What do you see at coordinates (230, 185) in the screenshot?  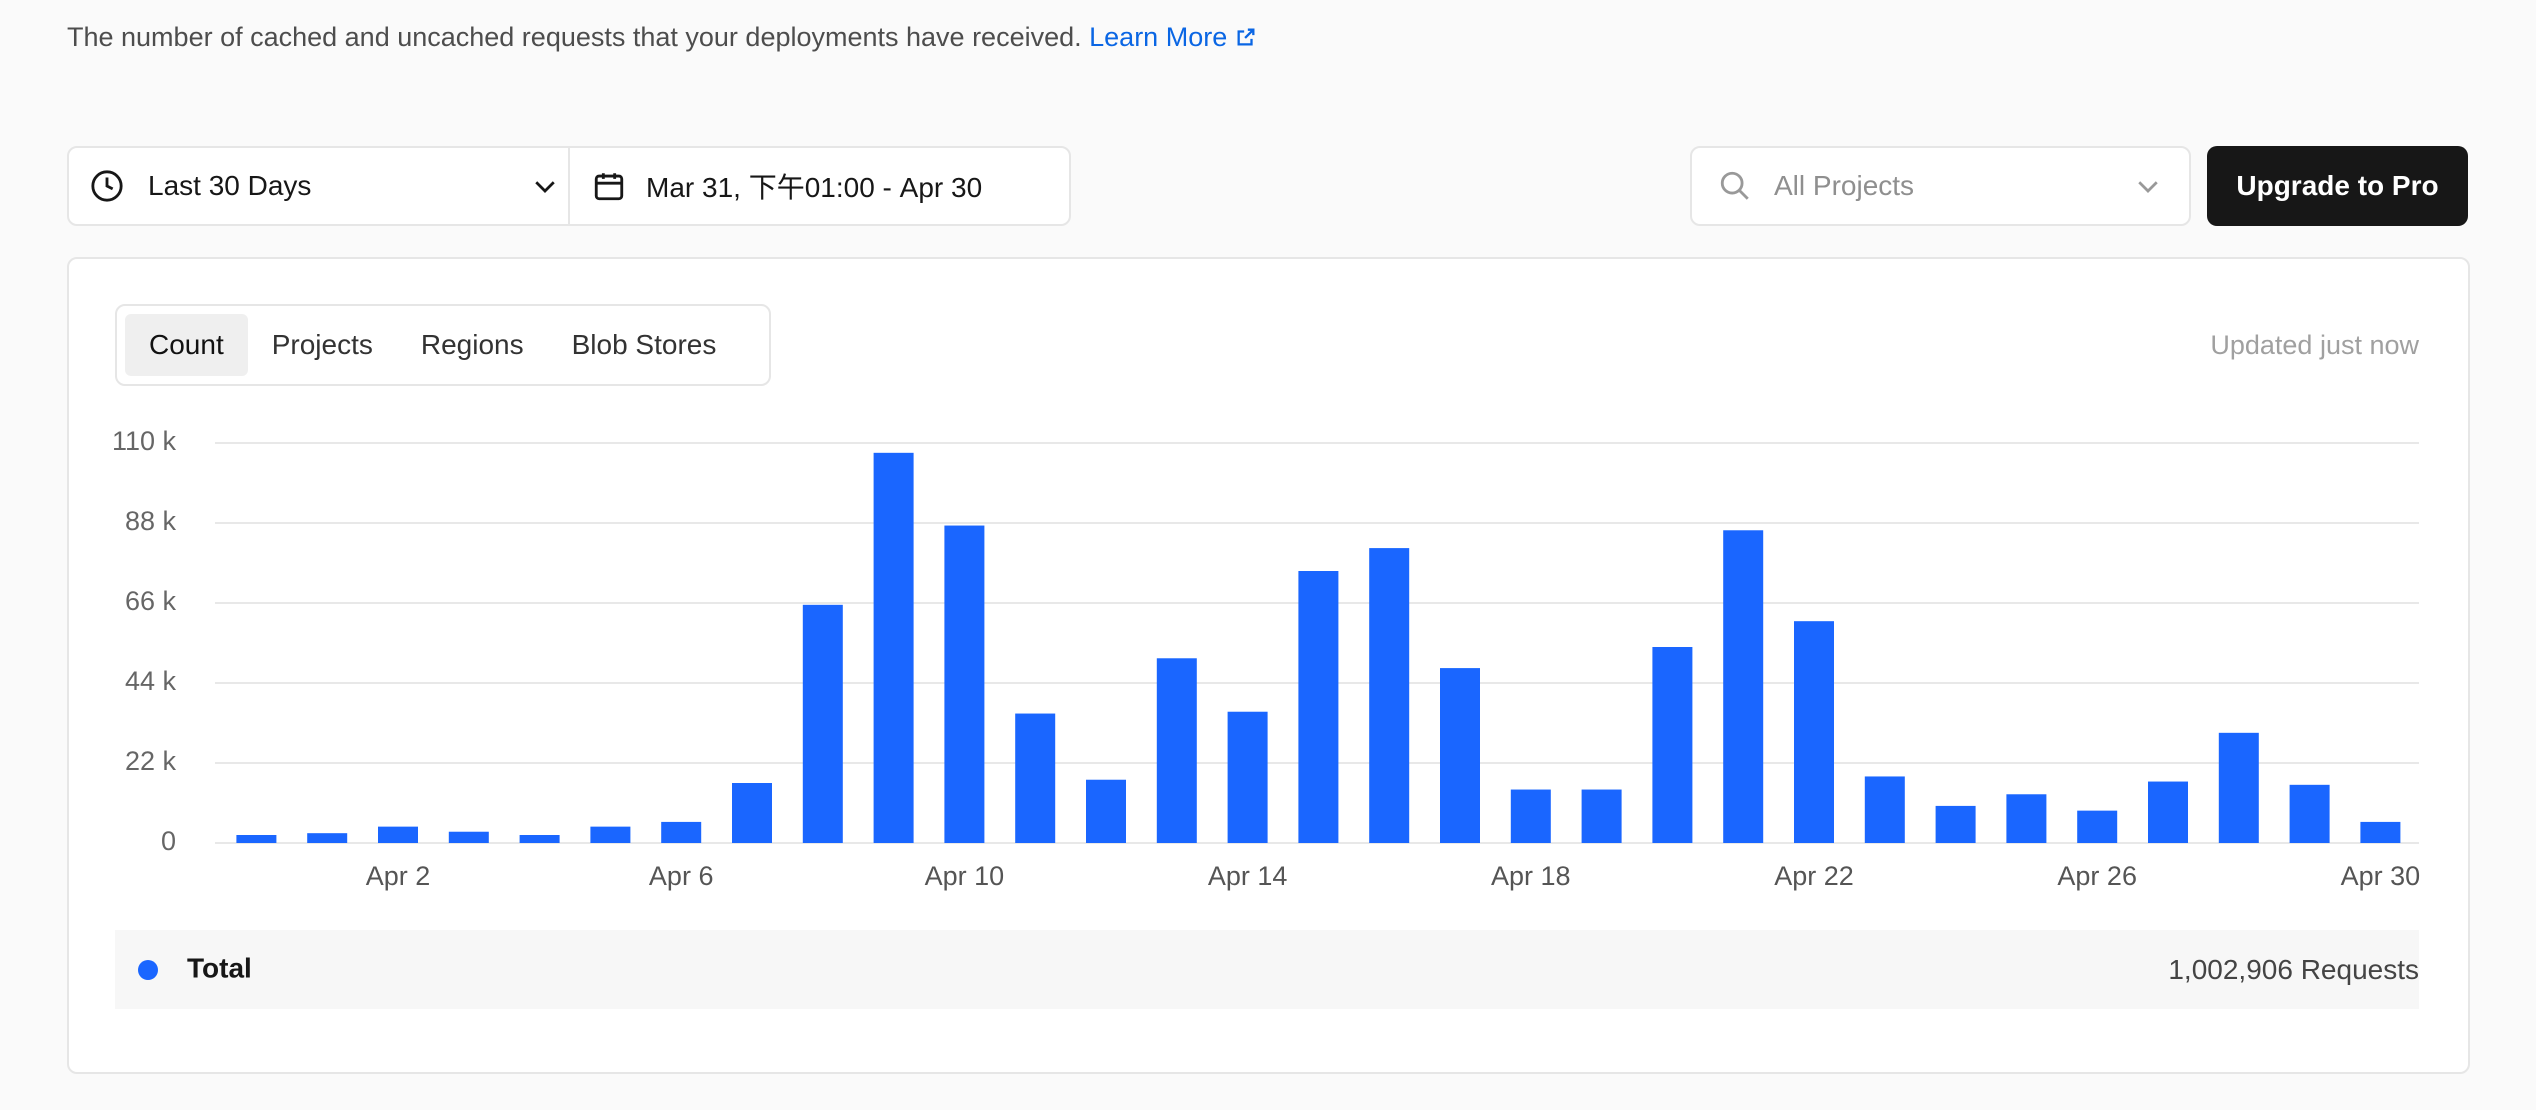 I see `range-label: Last 30 Days` at bounding box center [230, 185].